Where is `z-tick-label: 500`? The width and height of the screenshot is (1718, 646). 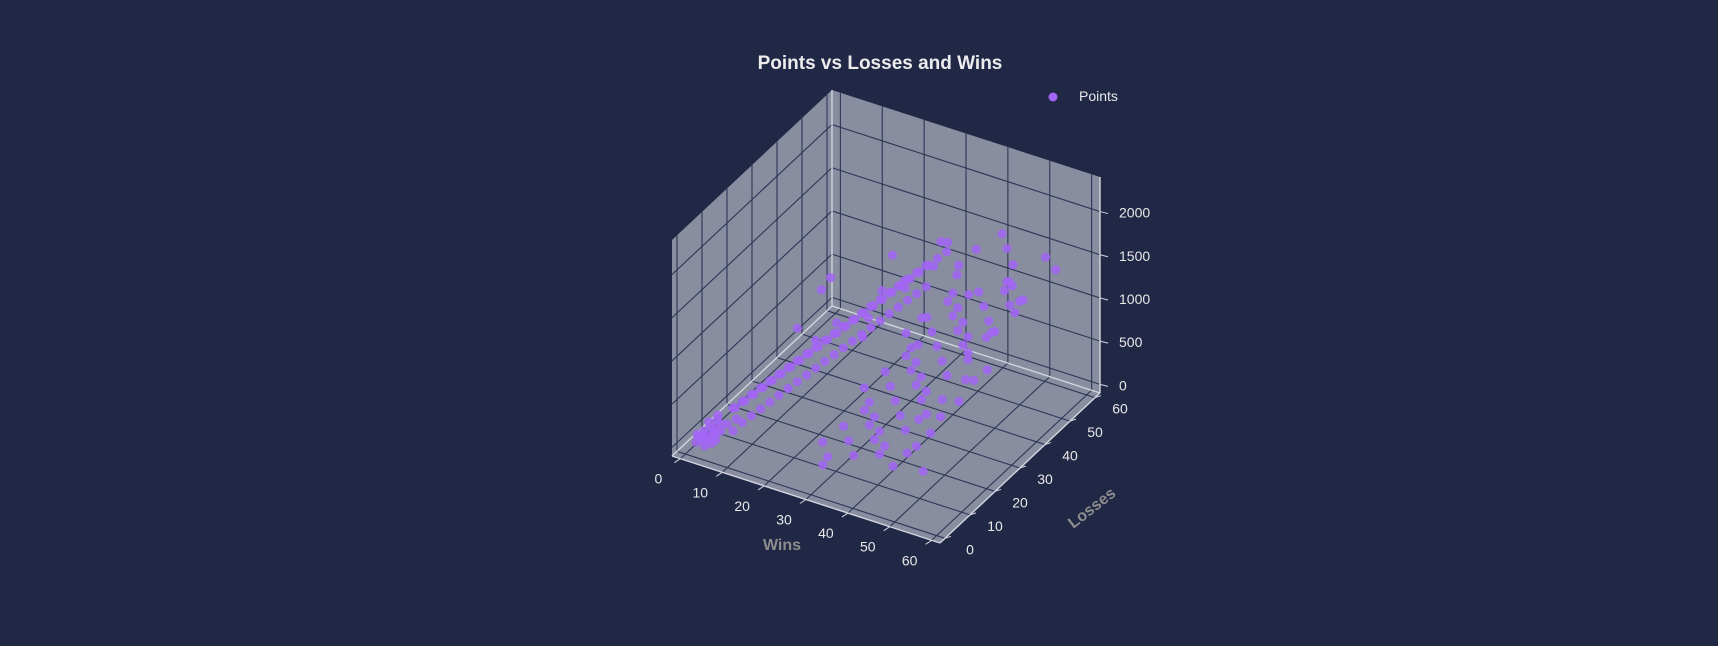
z-tick-label: 500 is located at coordinates (1131, 342).